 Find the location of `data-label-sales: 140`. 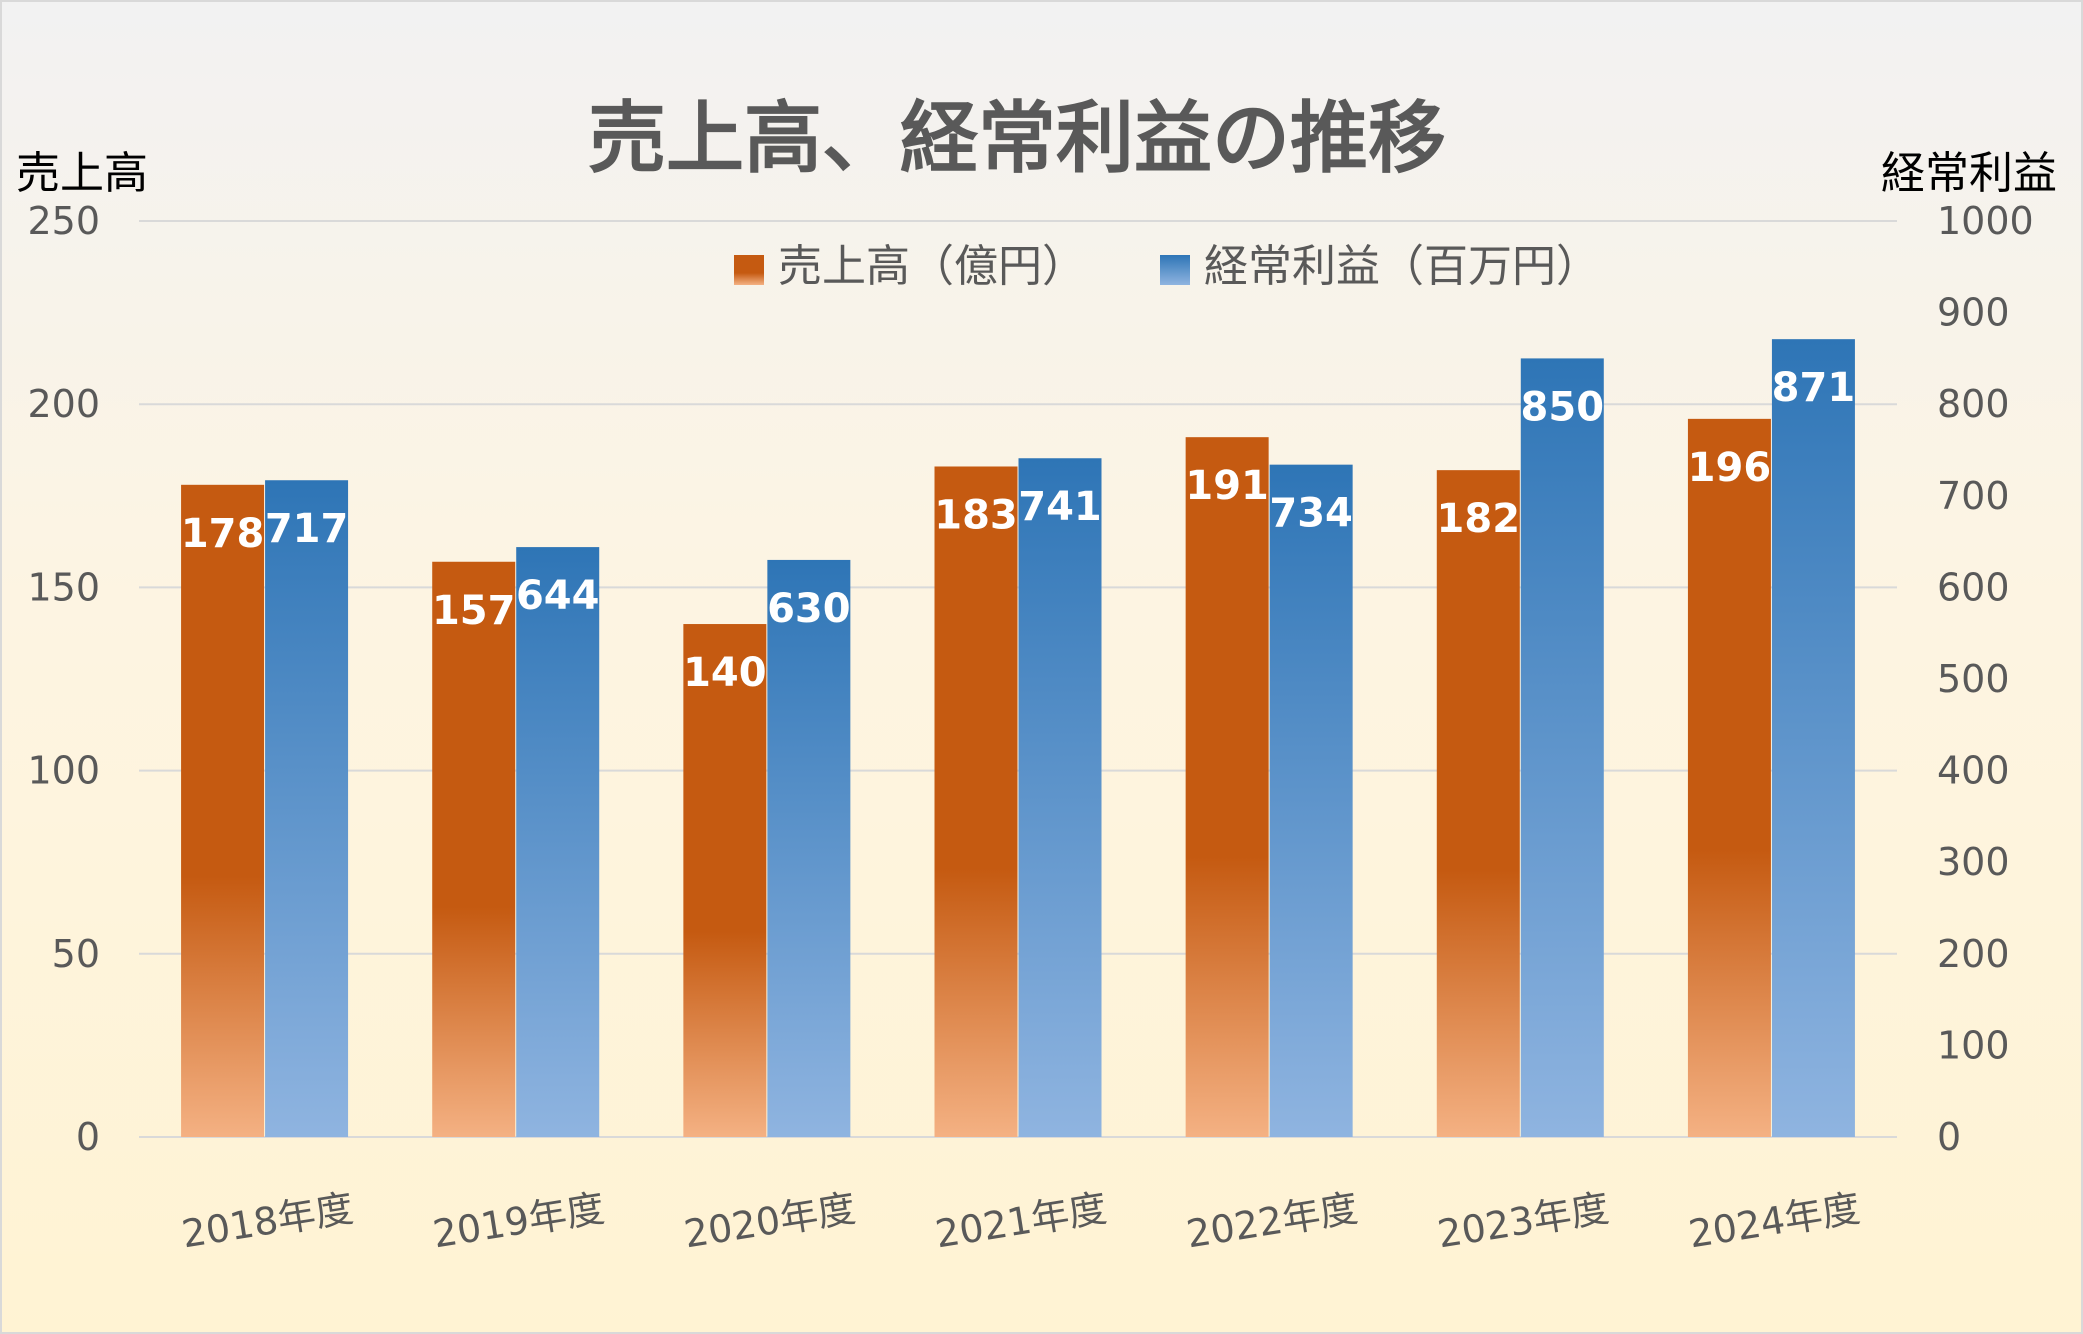

data-label-sales: 140 is located at coordinates (725, 673).